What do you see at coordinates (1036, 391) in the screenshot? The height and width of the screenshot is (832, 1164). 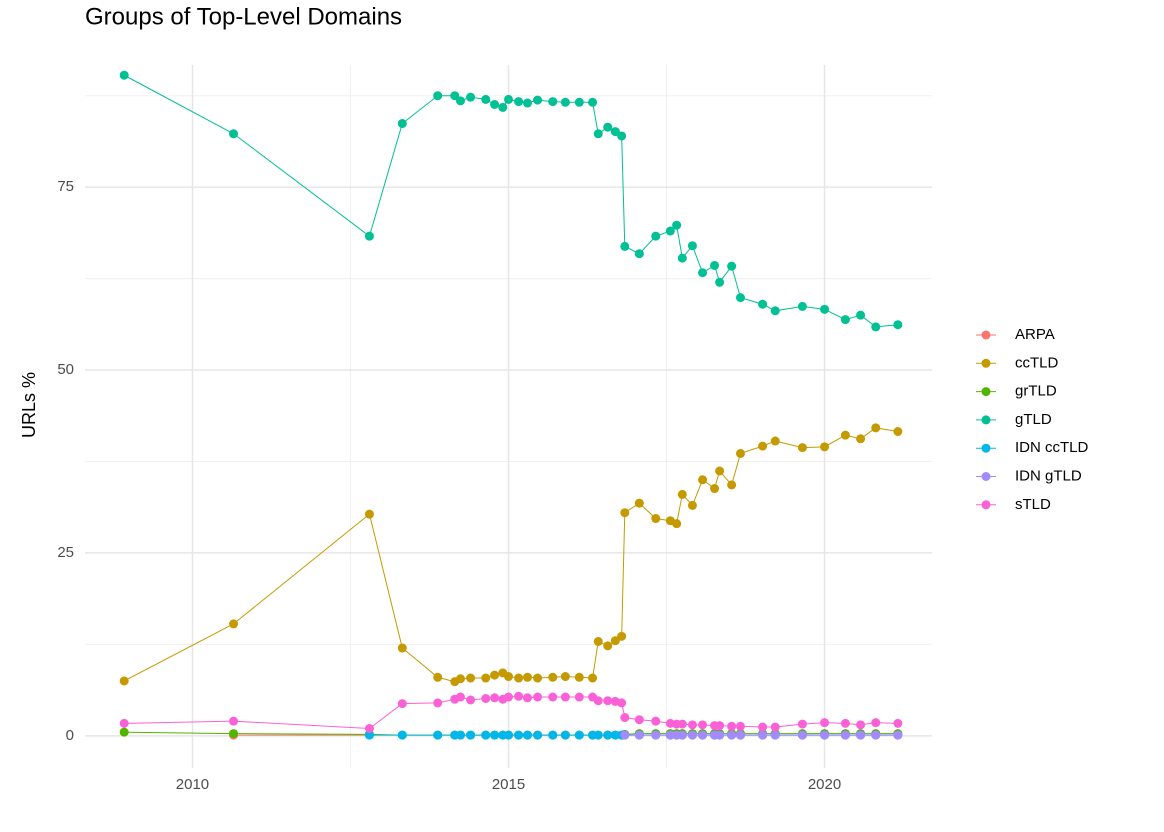 I see `legend-label: grTLD` at bounding box center [1036, 391].